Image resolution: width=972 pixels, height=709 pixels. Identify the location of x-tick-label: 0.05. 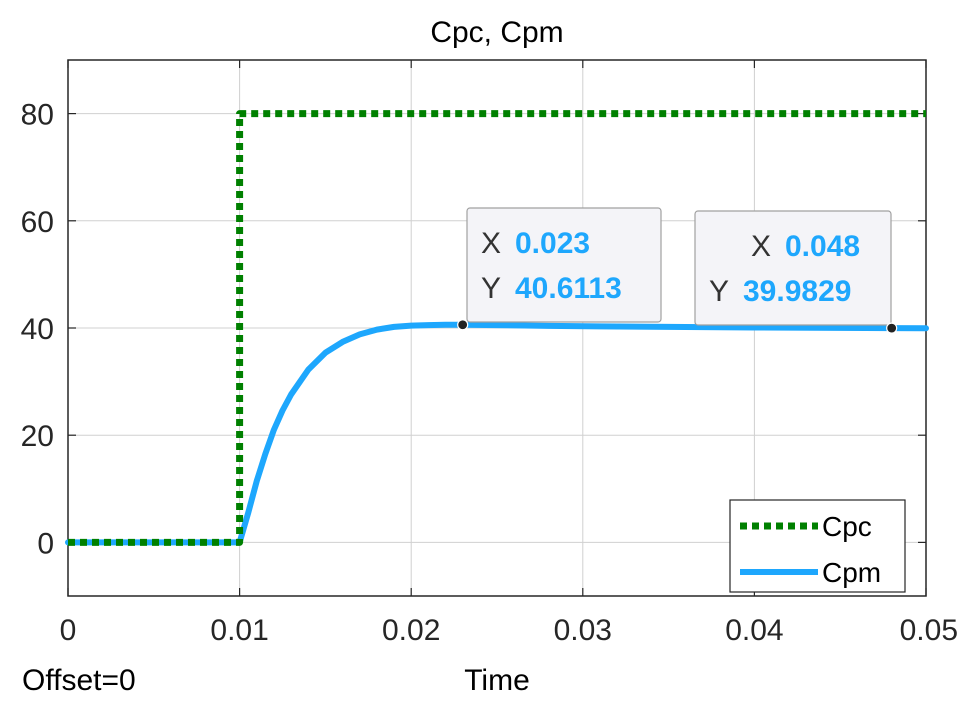
(929, 630).